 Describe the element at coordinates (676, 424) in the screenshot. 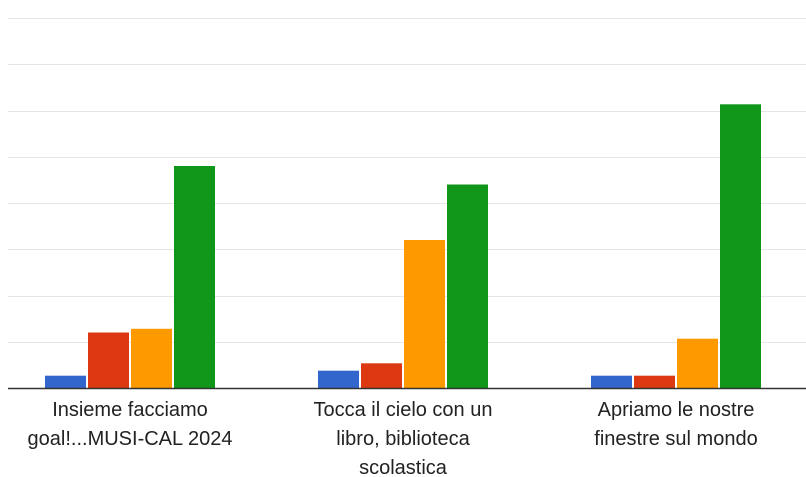

I see `category-label: Apriamo le nostre finestre sul mondo` at that location.